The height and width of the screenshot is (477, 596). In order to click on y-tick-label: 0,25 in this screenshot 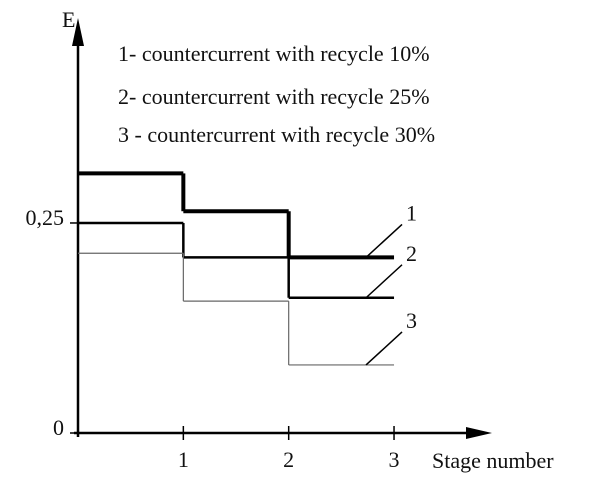, I will do `click(45, 217)`.